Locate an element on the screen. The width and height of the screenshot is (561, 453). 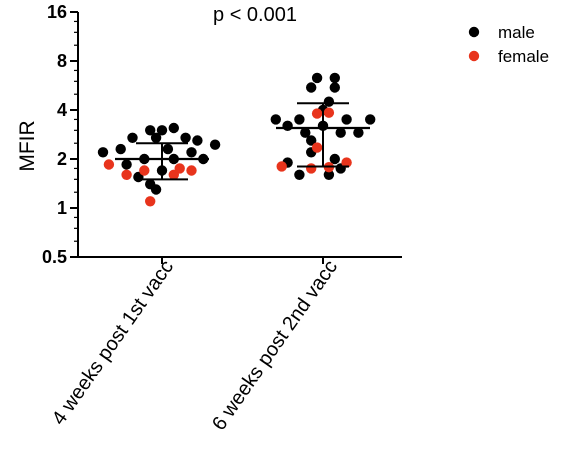
y-tick-label: 2 is located at coordinates (62, 159).